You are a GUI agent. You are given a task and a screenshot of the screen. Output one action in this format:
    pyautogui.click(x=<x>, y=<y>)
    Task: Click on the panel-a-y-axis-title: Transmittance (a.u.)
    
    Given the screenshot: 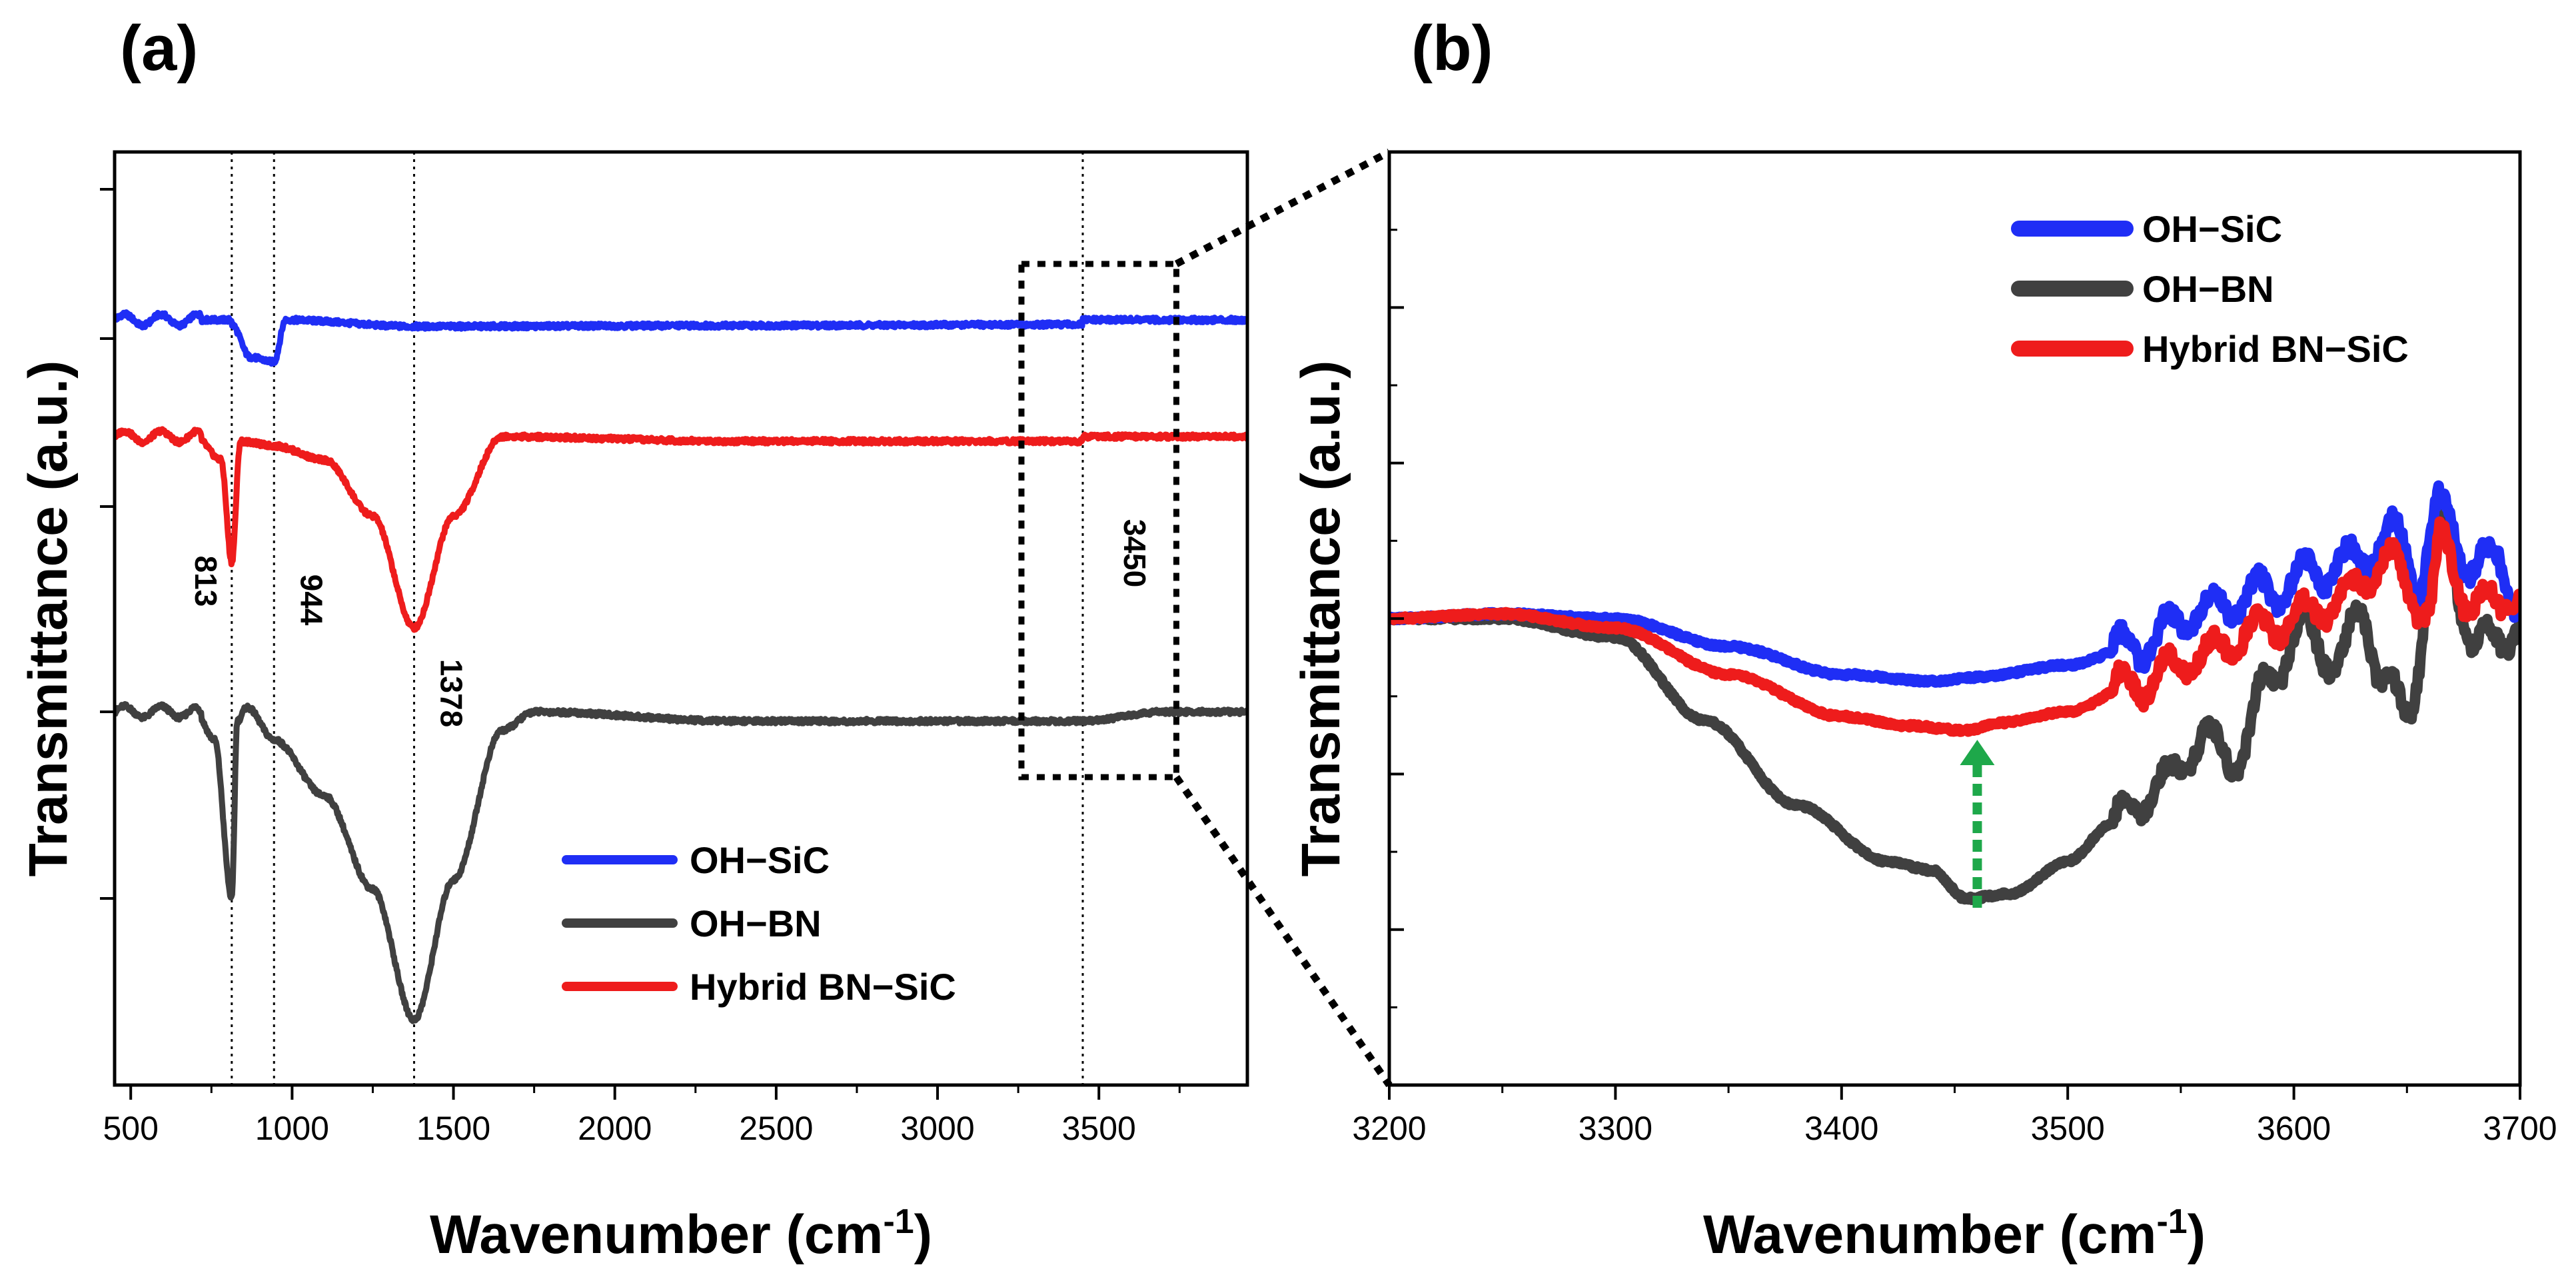 What is the action you would take?
    pyautogui.click(x=48, y=619)
    